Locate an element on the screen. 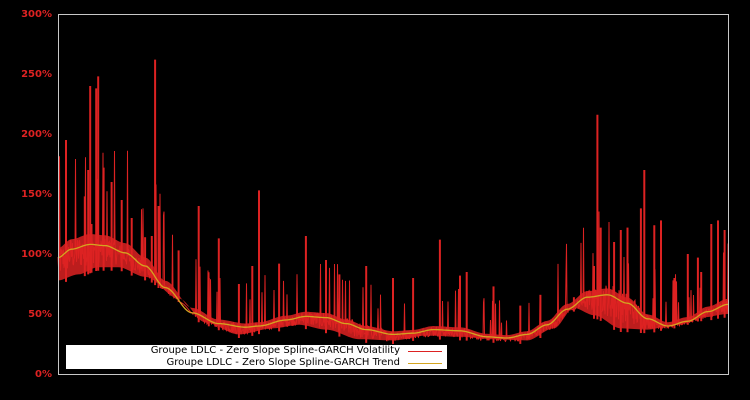 This screenshot has width=750, height=400. y-tick-label: 0% is located at coordinates (43, 374).